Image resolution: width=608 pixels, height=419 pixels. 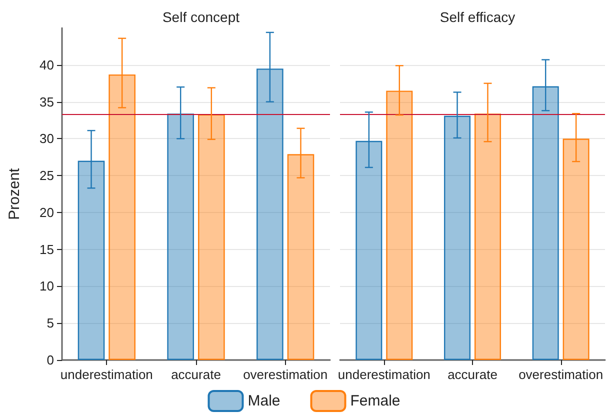 I want to click on y-tick-label: 40, so click(x=47, y=64).